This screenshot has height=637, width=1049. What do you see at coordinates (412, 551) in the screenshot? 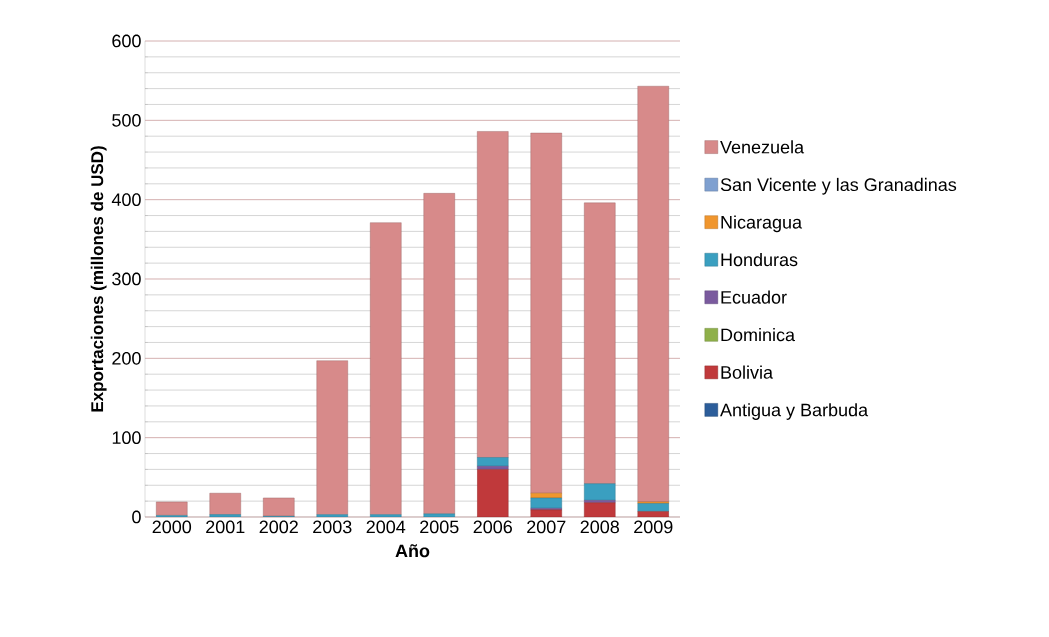
I see `x-axis-title: Año` at bounding box center [412, 551].